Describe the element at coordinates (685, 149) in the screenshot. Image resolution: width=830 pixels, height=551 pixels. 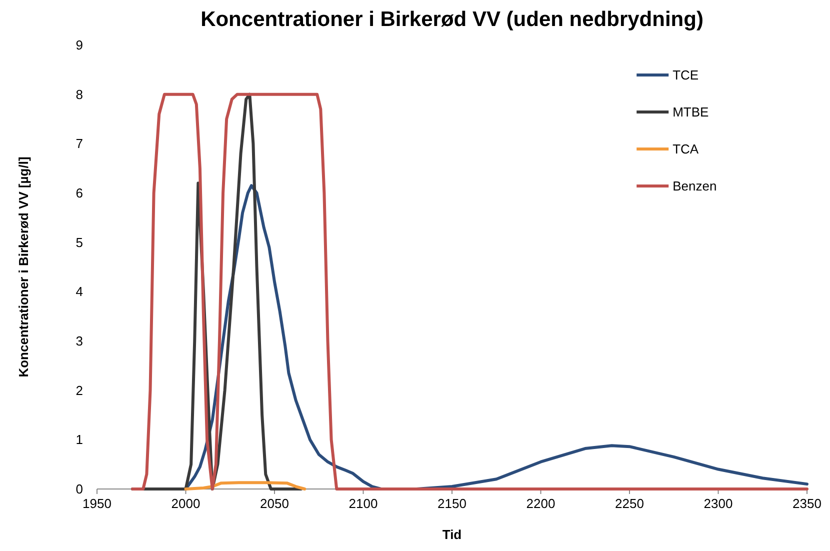
I see `legend-label: TCA` at that location.